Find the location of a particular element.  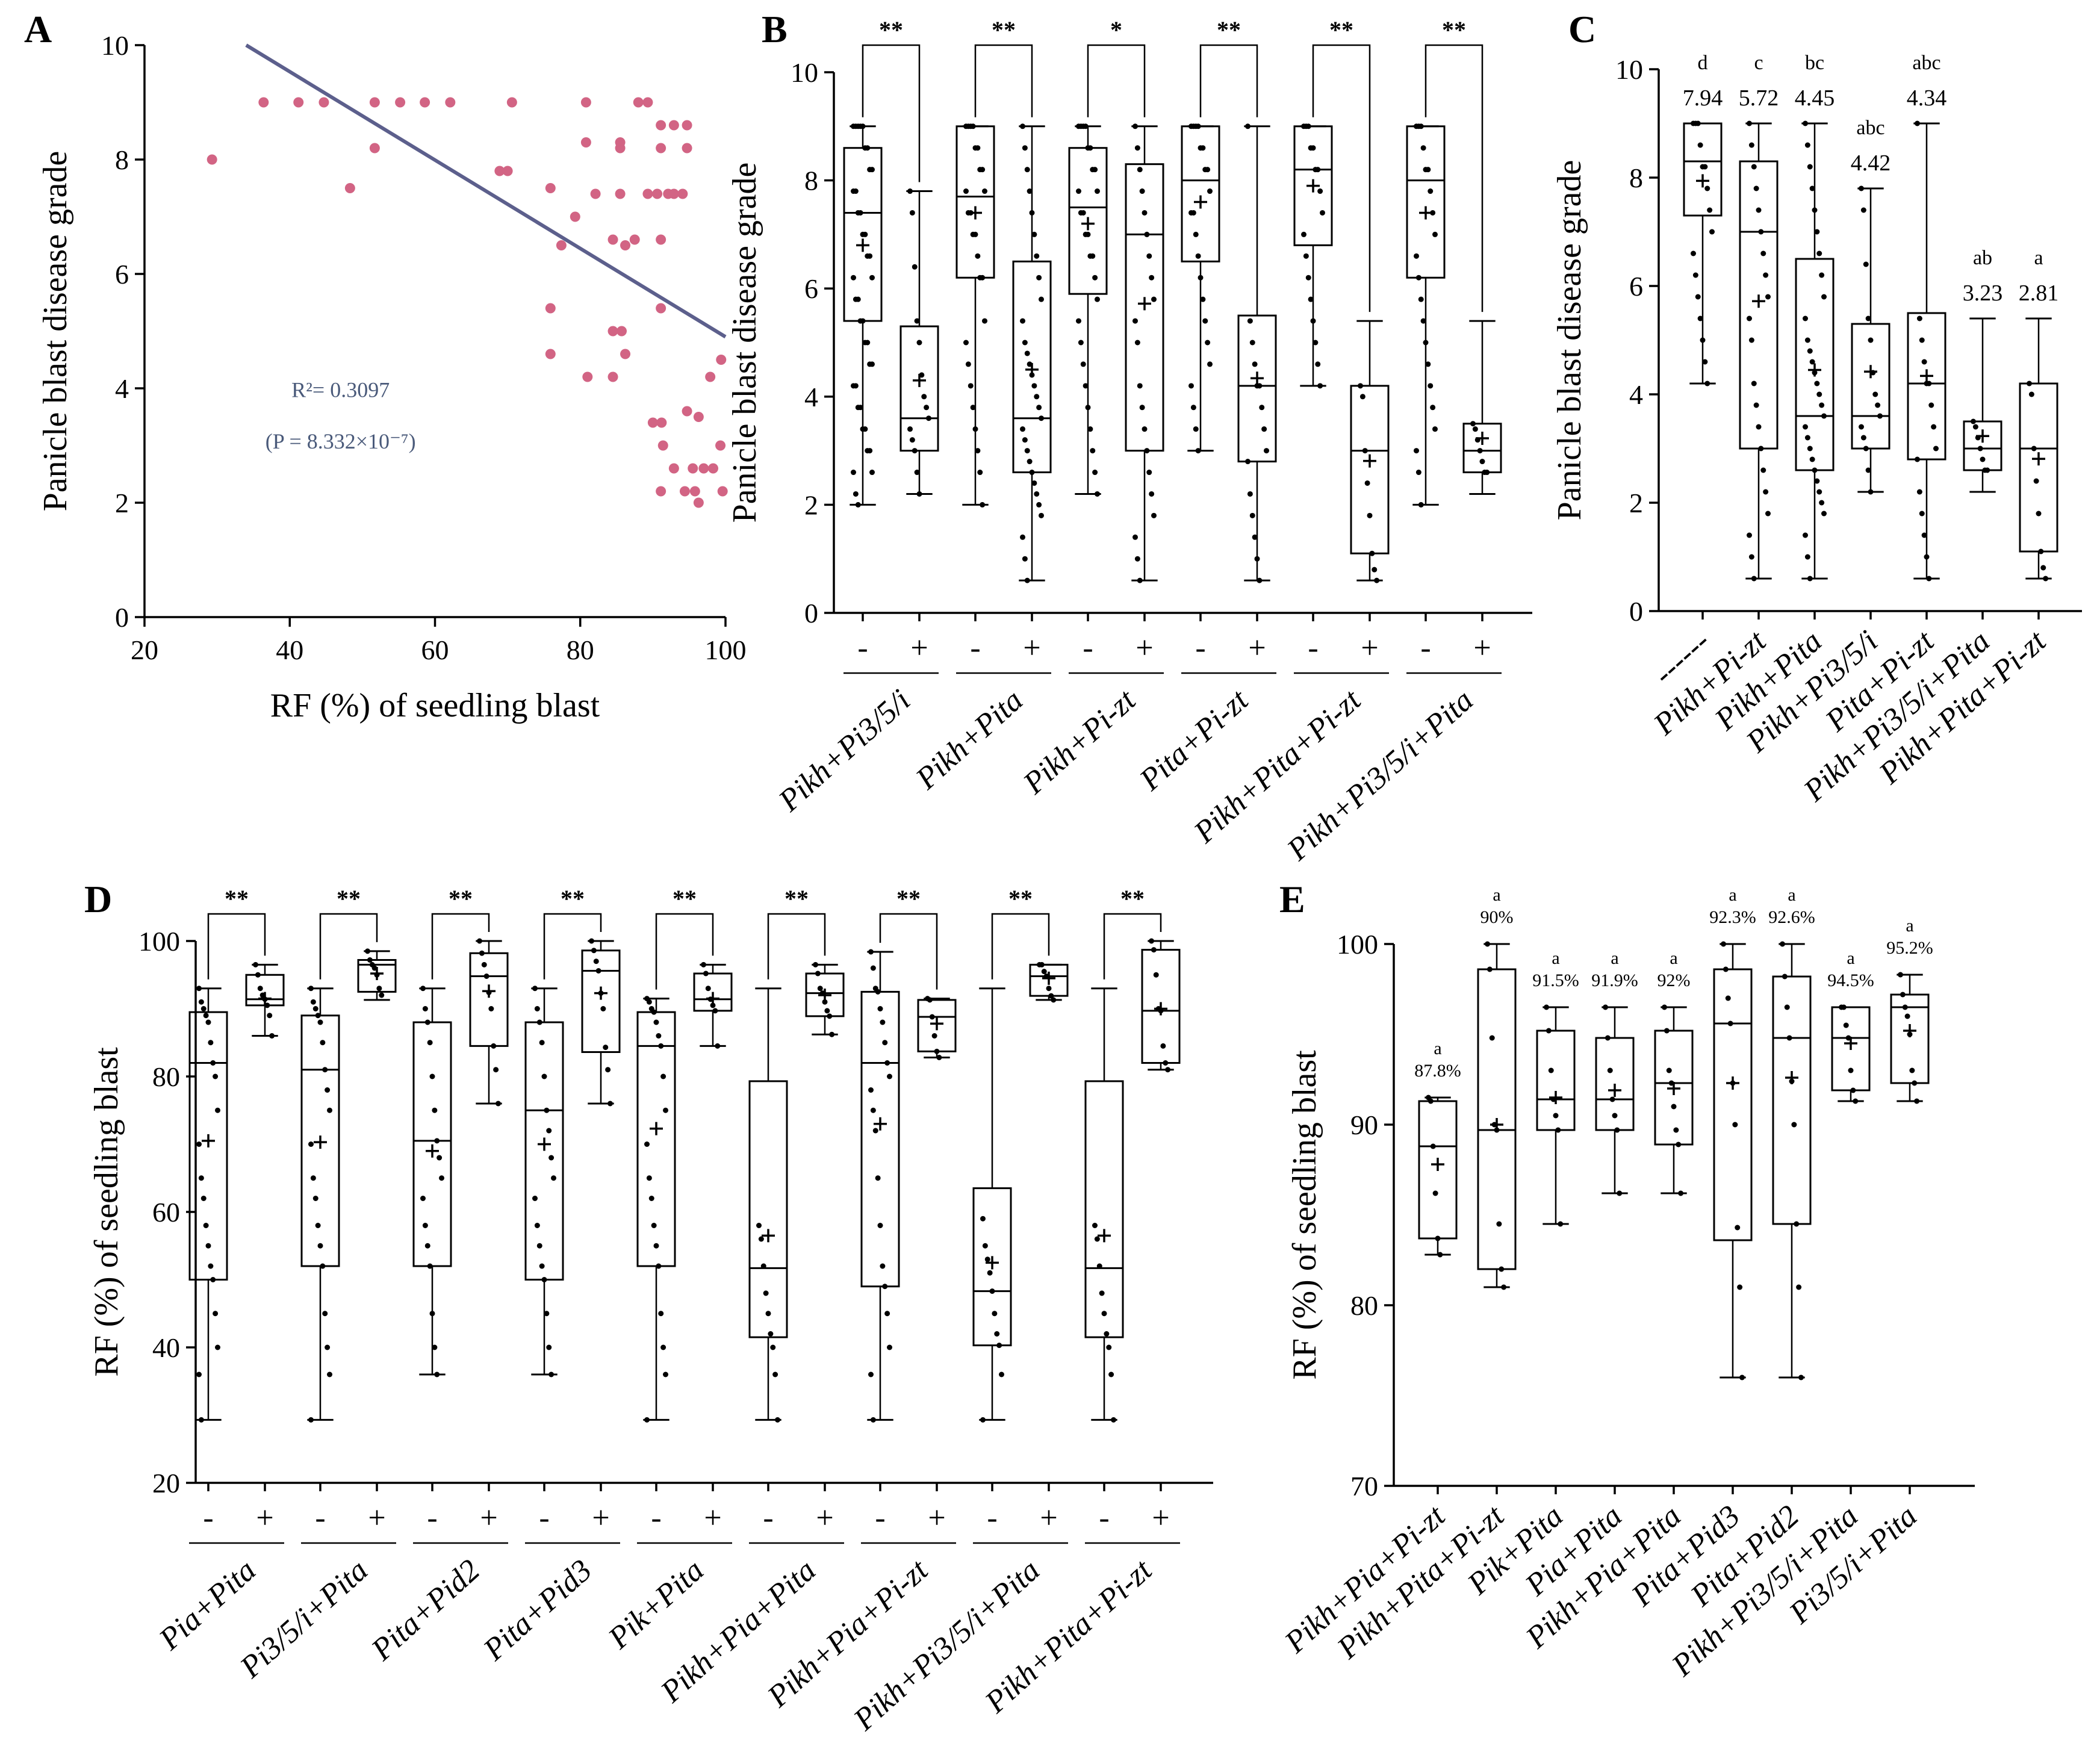

panel-e-letter-label: a is located at coordinates (1791, 895).